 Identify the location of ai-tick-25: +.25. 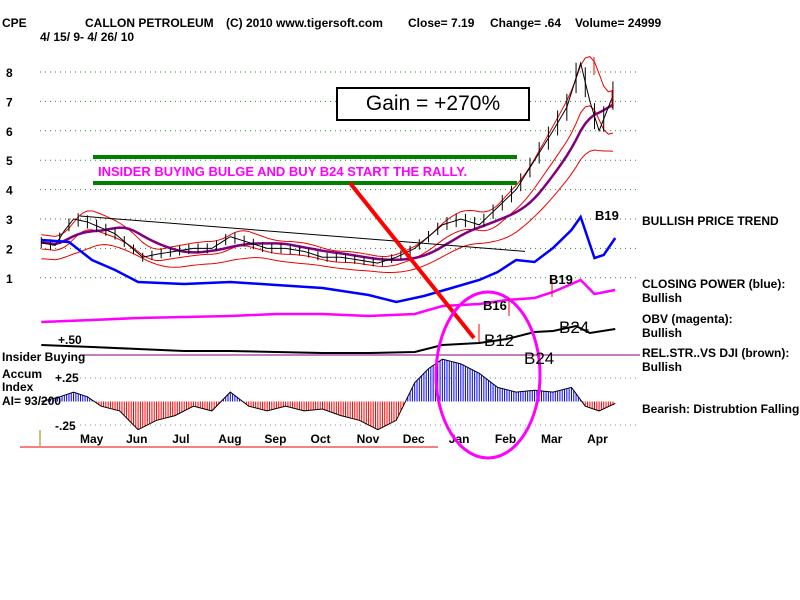
(67, 378).